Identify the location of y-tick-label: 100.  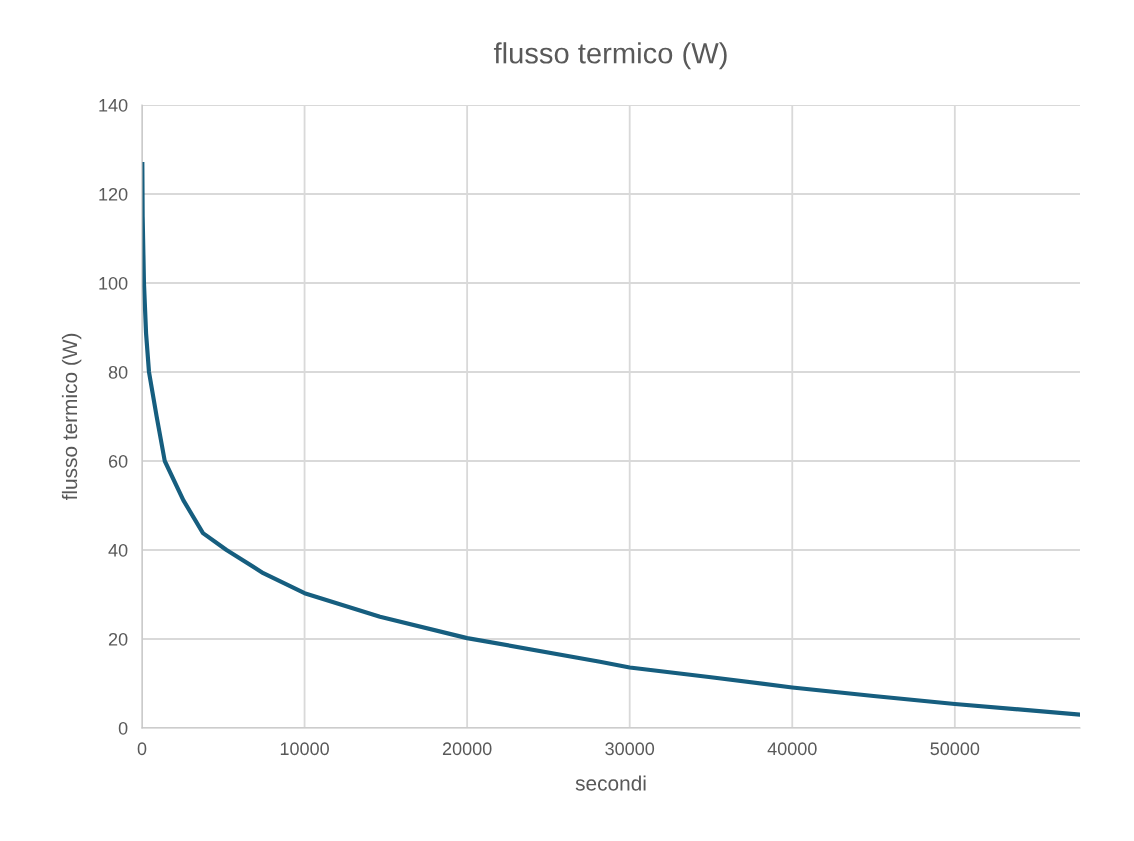
(113, 283).